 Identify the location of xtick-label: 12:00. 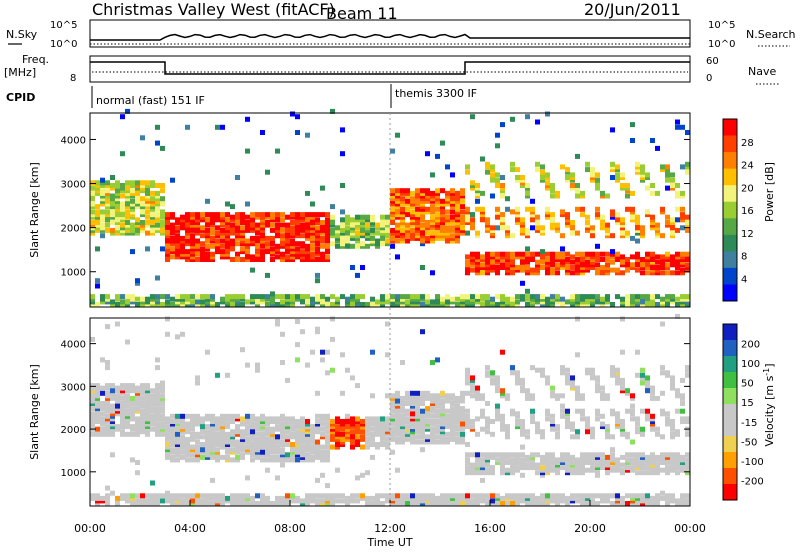
(390, 528).